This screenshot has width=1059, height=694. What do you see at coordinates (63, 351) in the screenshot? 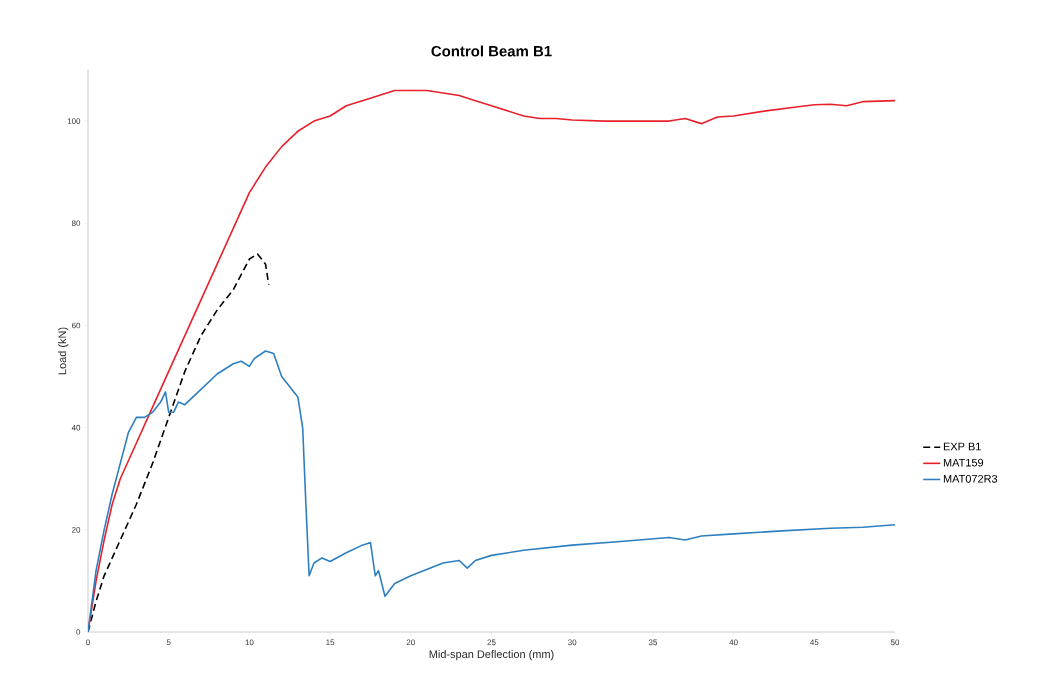
I see `y-axis-title: Load (kN)` at bounding box center [63, 351].